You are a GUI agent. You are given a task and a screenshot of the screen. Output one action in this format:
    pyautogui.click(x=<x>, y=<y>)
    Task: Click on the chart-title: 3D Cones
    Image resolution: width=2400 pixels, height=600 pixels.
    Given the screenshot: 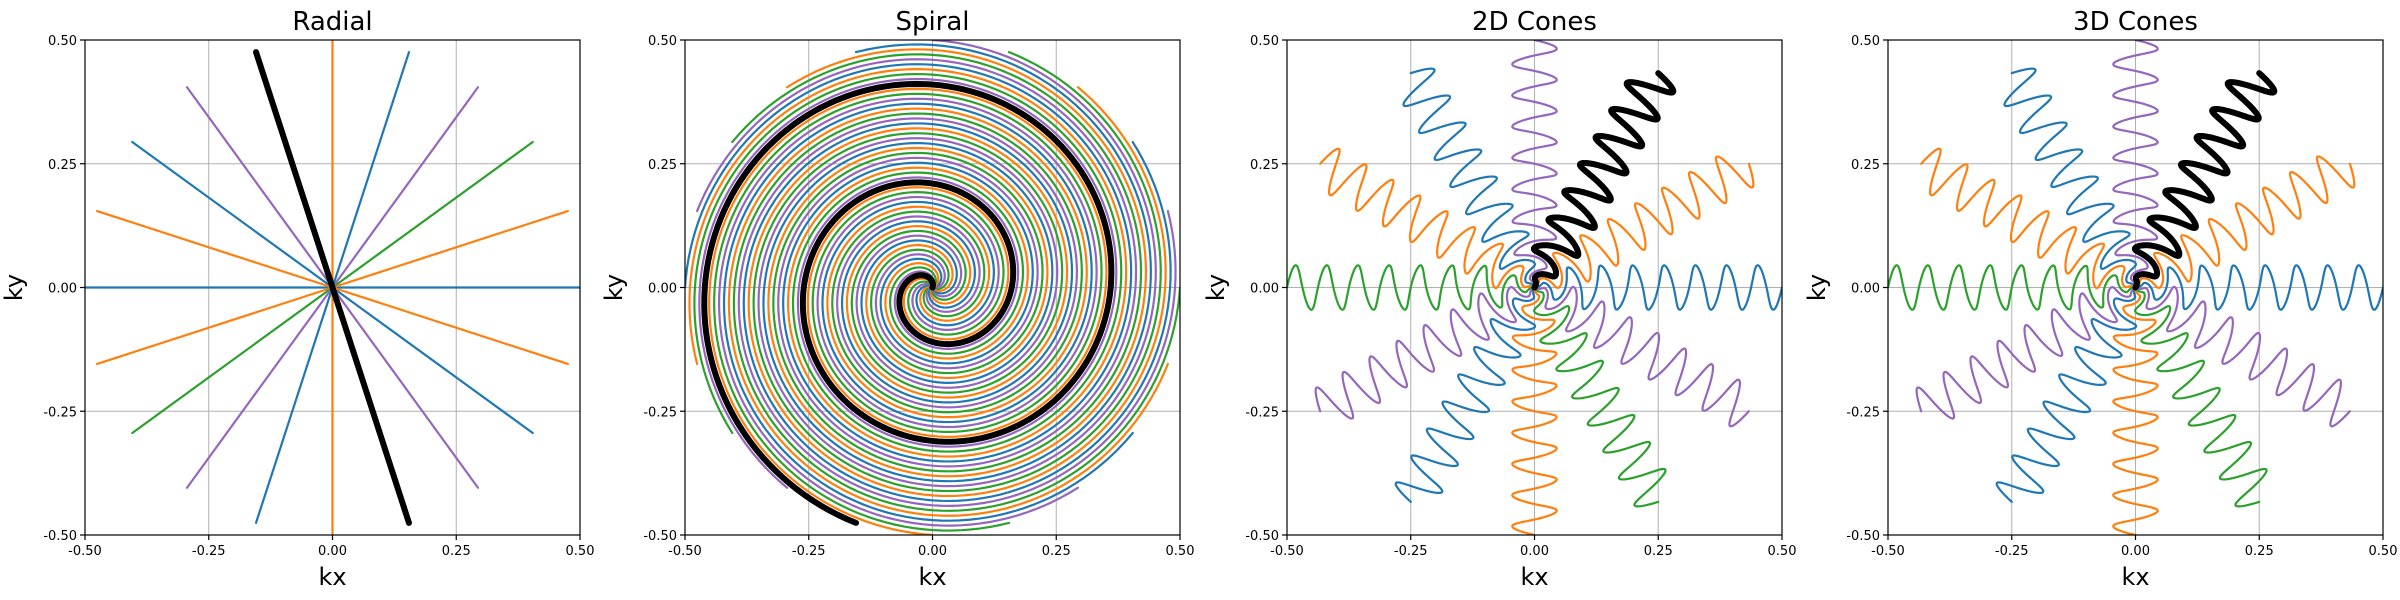 What is the action you would take?
    pyautogui.click(x=2135, y=22)
    